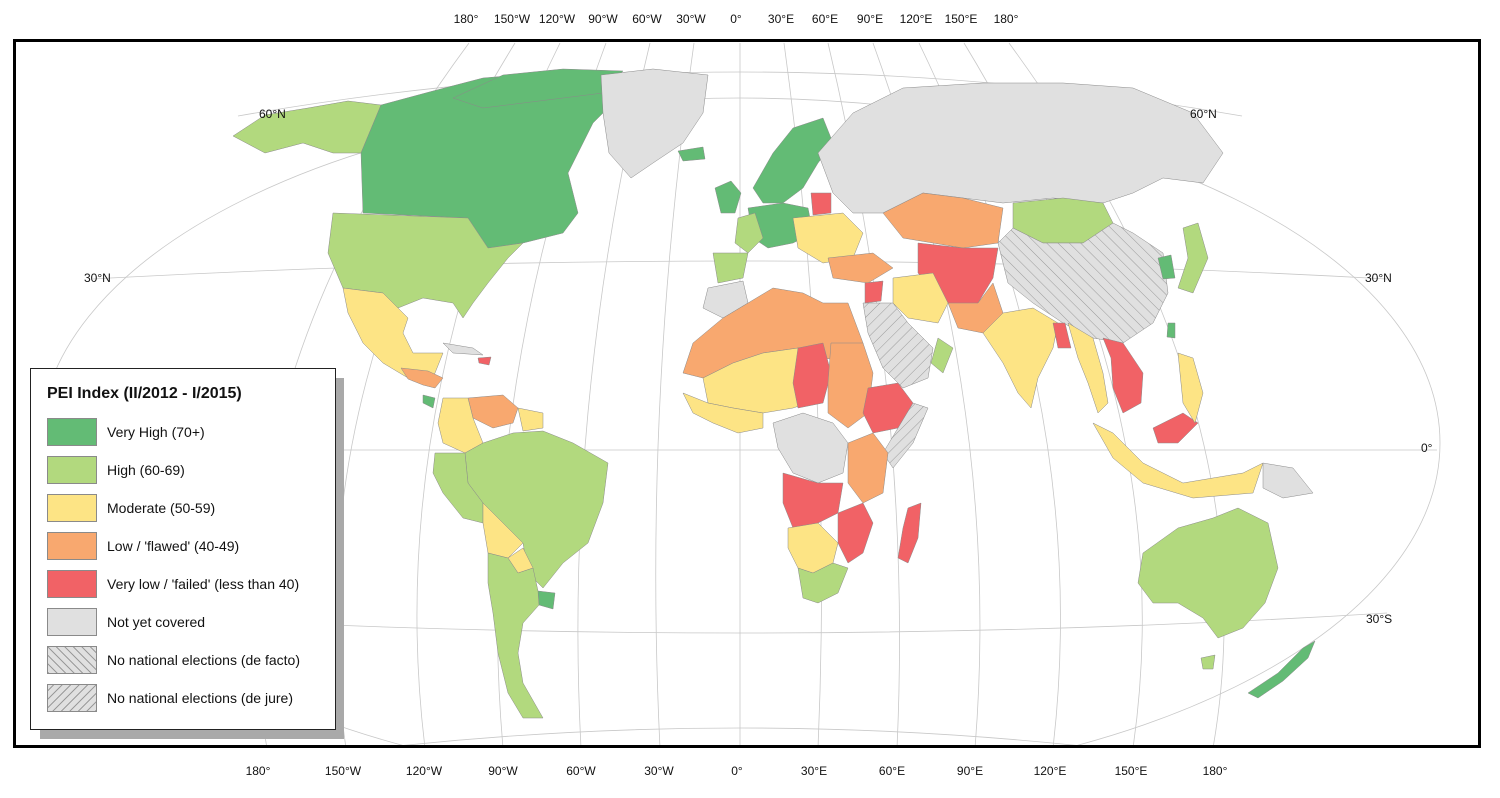  Describe the element at coordinates (654, 123) in the screenshot. I see `region-greenland` at that location.